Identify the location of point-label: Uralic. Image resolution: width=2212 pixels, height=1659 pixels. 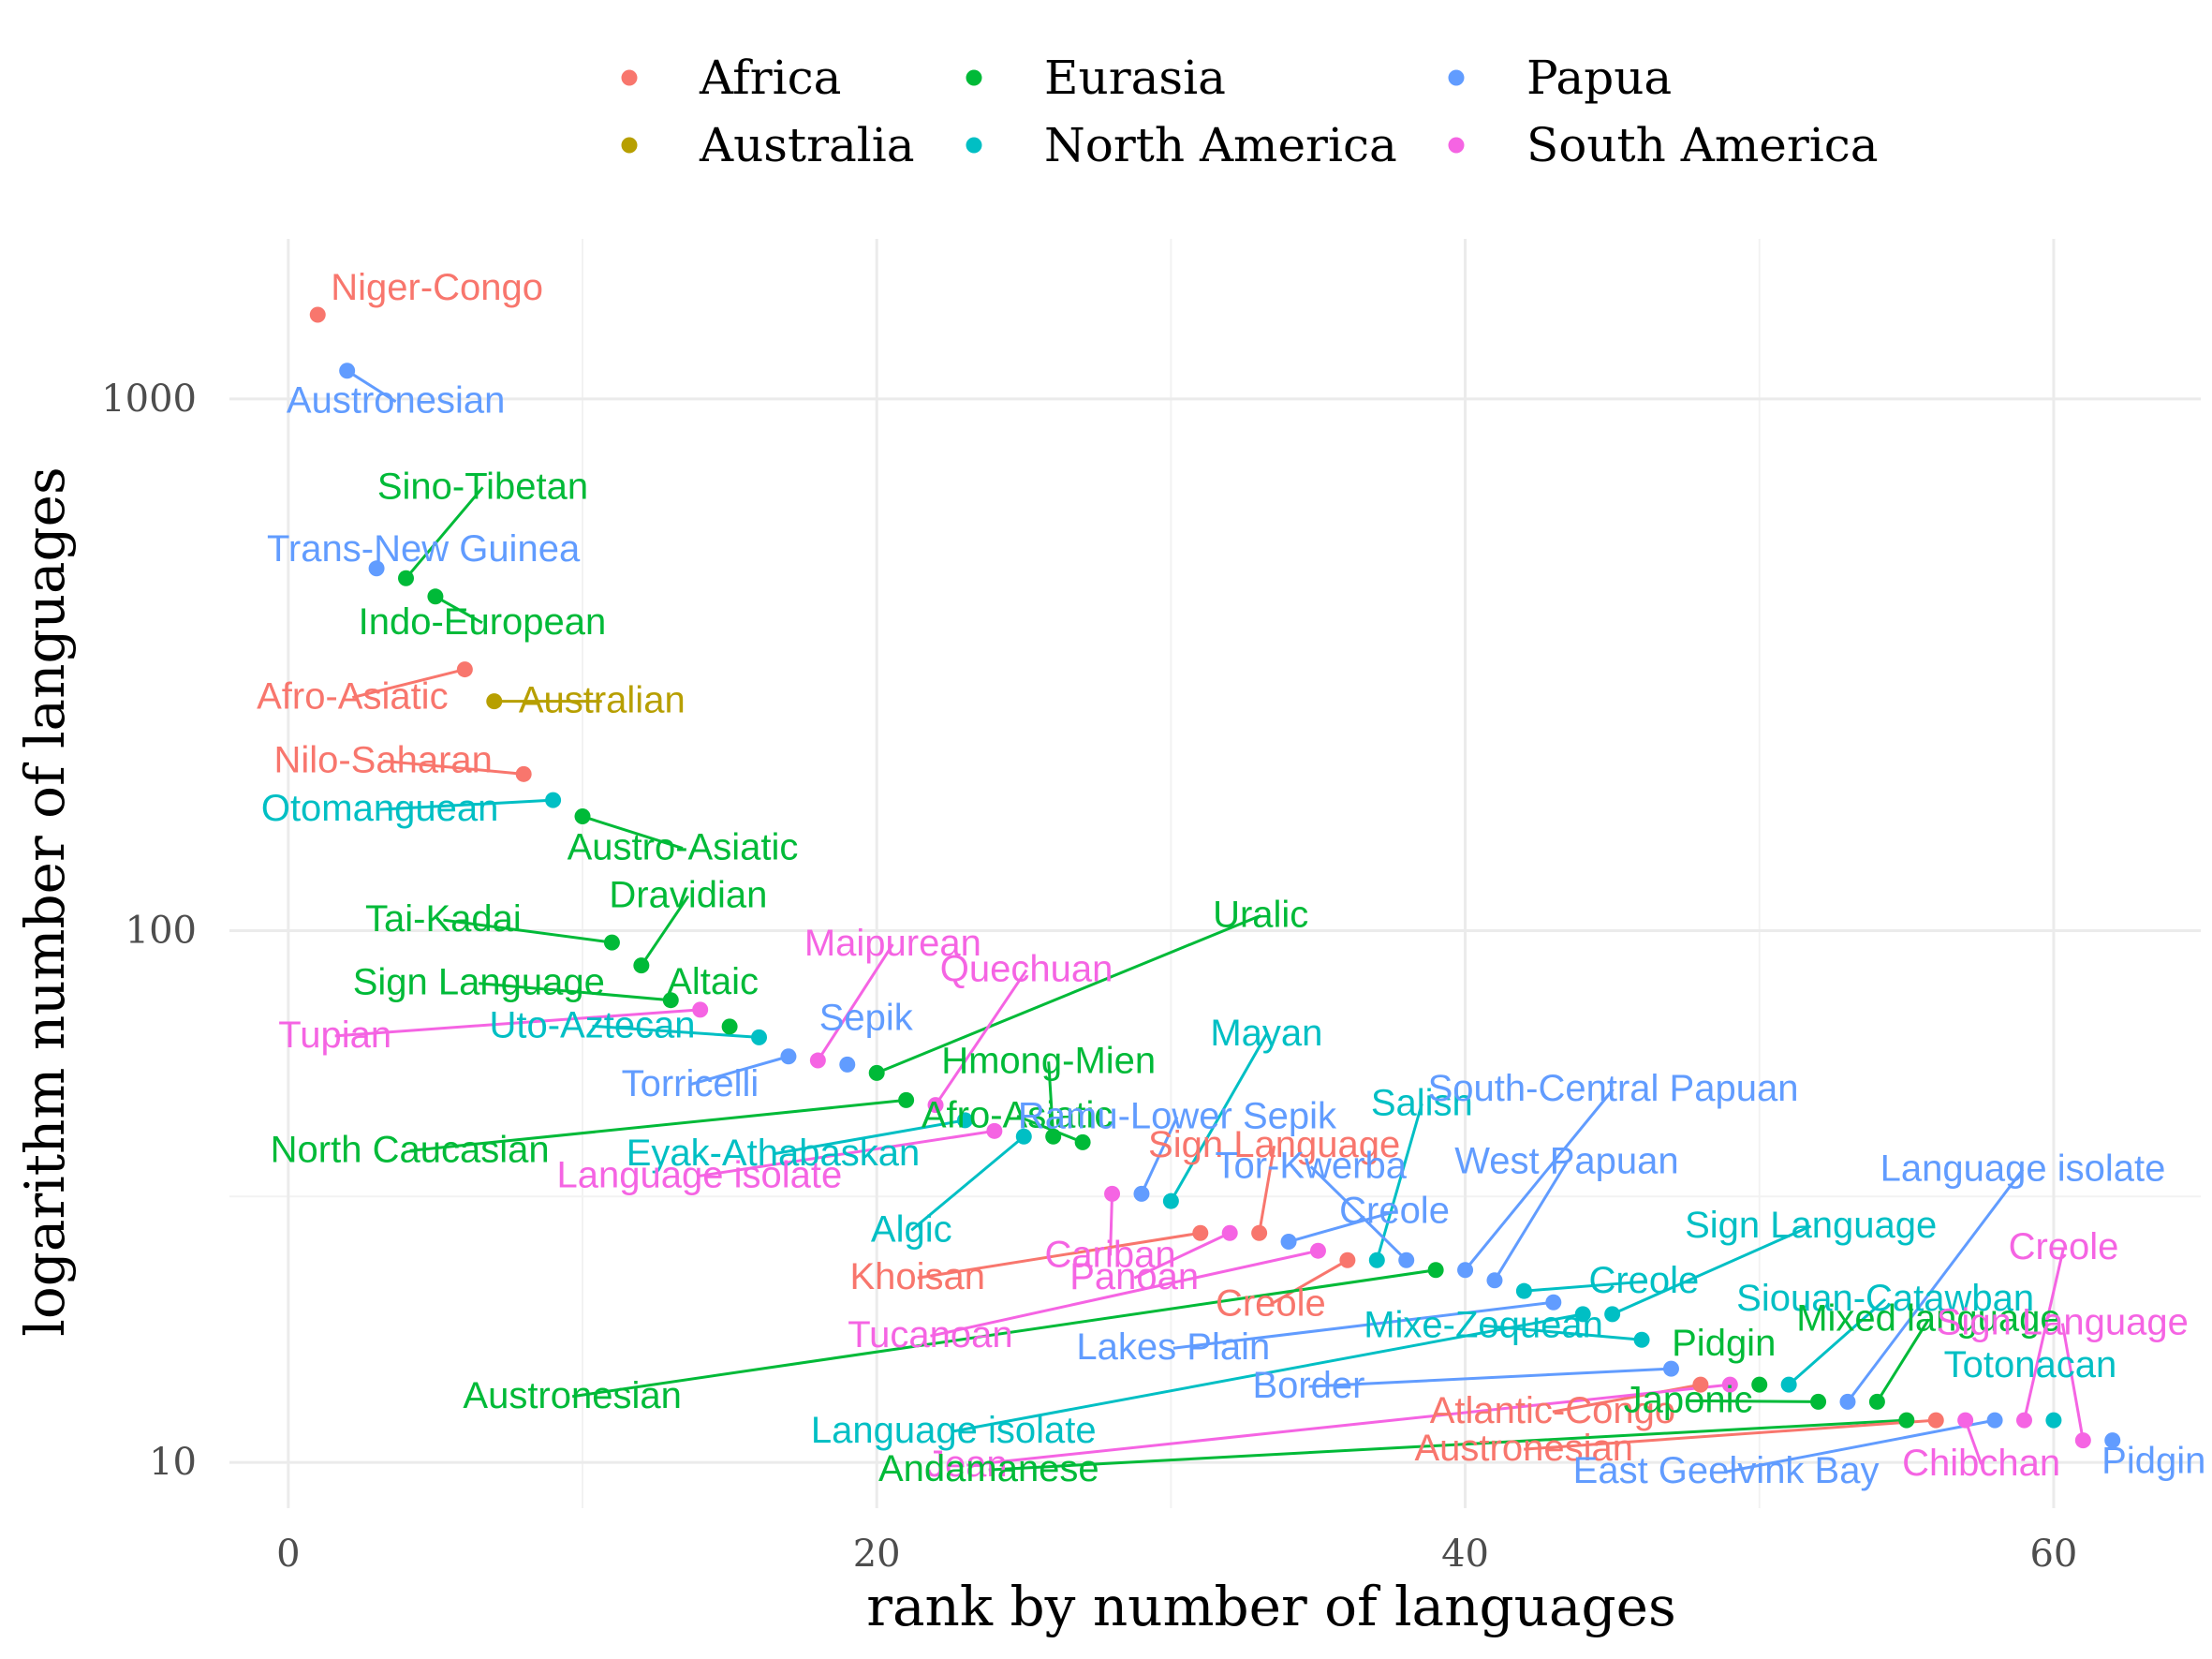
(1260, 915).